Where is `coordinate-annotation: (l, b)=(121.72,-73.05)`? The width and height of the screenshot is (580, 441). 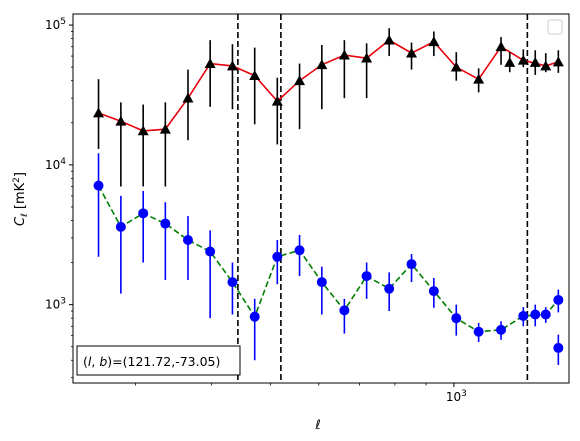 coordinate-annotation: (l, b)=(121.72,-73.05) is located at coordinates (158, 360).